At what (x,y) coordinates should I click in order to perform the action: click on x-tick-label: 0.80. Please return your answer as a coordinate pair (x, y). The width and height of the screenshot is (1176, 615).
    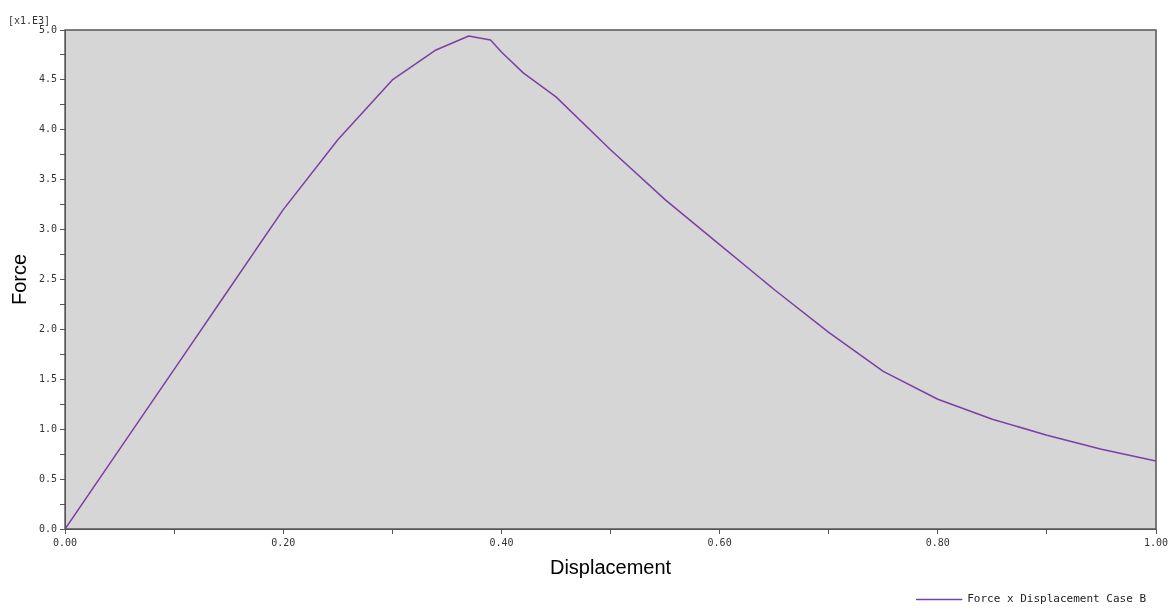
    Looking at the image, I should click on (937, 542).